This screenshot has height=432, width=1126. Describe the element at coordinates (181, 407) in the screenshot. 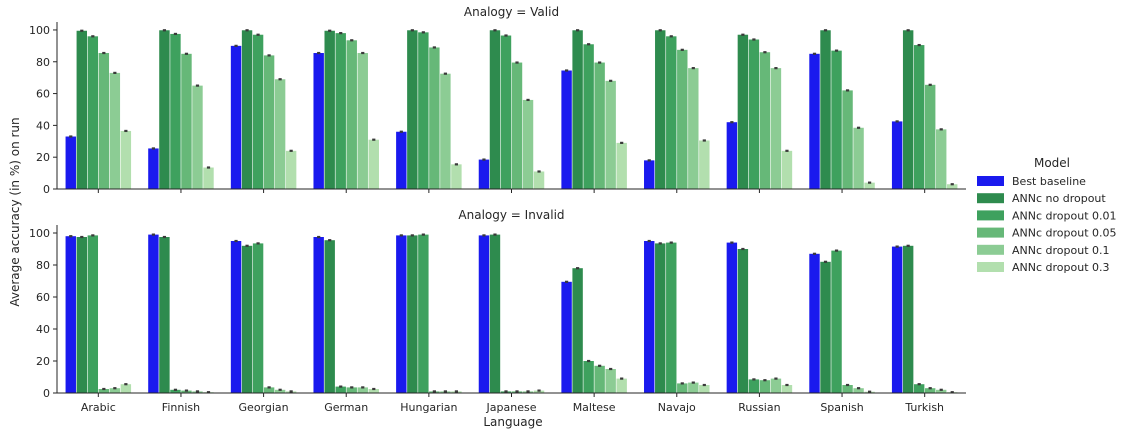

I see `x-tick-label: Finnish` at that location.